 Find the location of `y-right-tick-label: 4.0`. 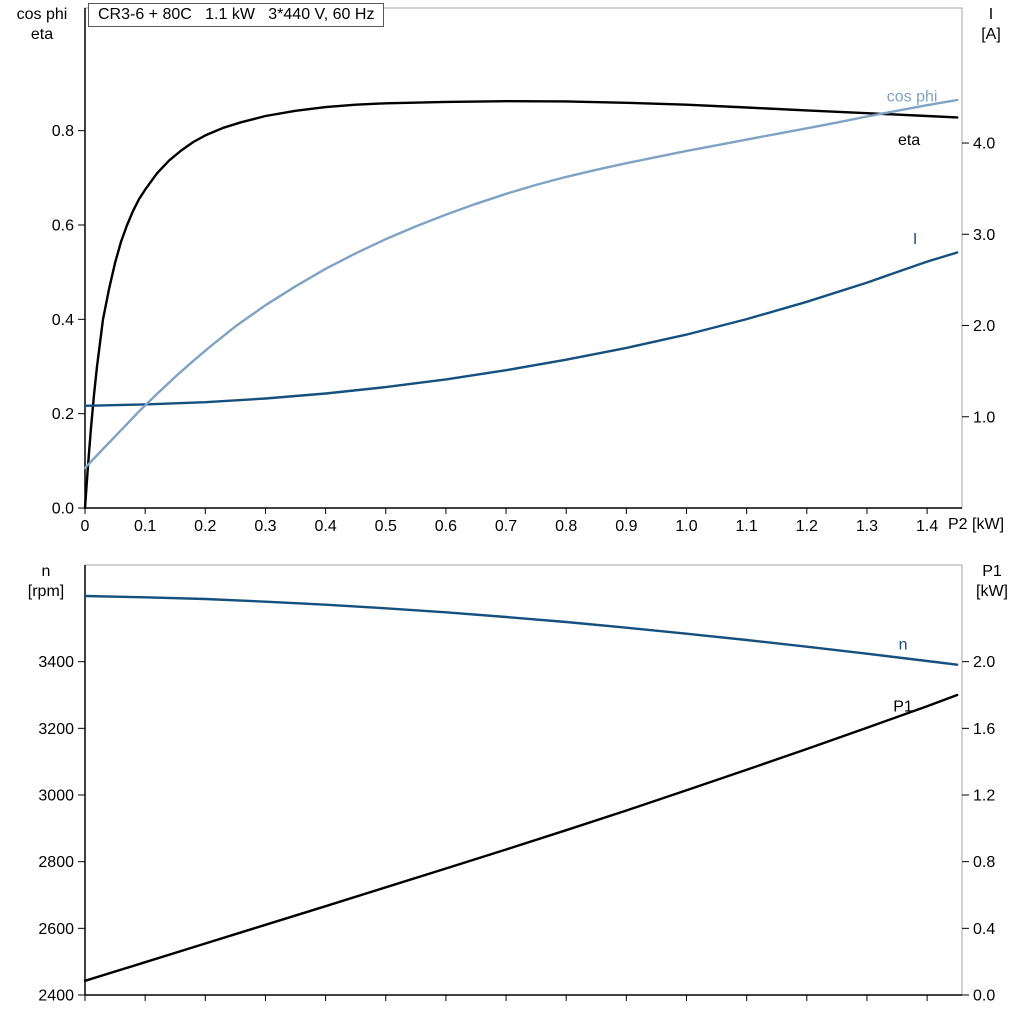

y-right-tick-label: 4.0 is located at coordinates (984, 144).